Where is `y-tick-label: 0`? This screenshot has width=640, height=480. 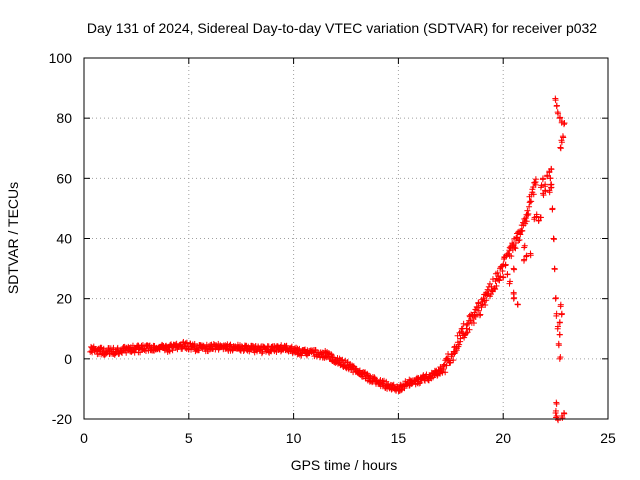
y-tick-label: 0 is located at coordinates (68, 359).